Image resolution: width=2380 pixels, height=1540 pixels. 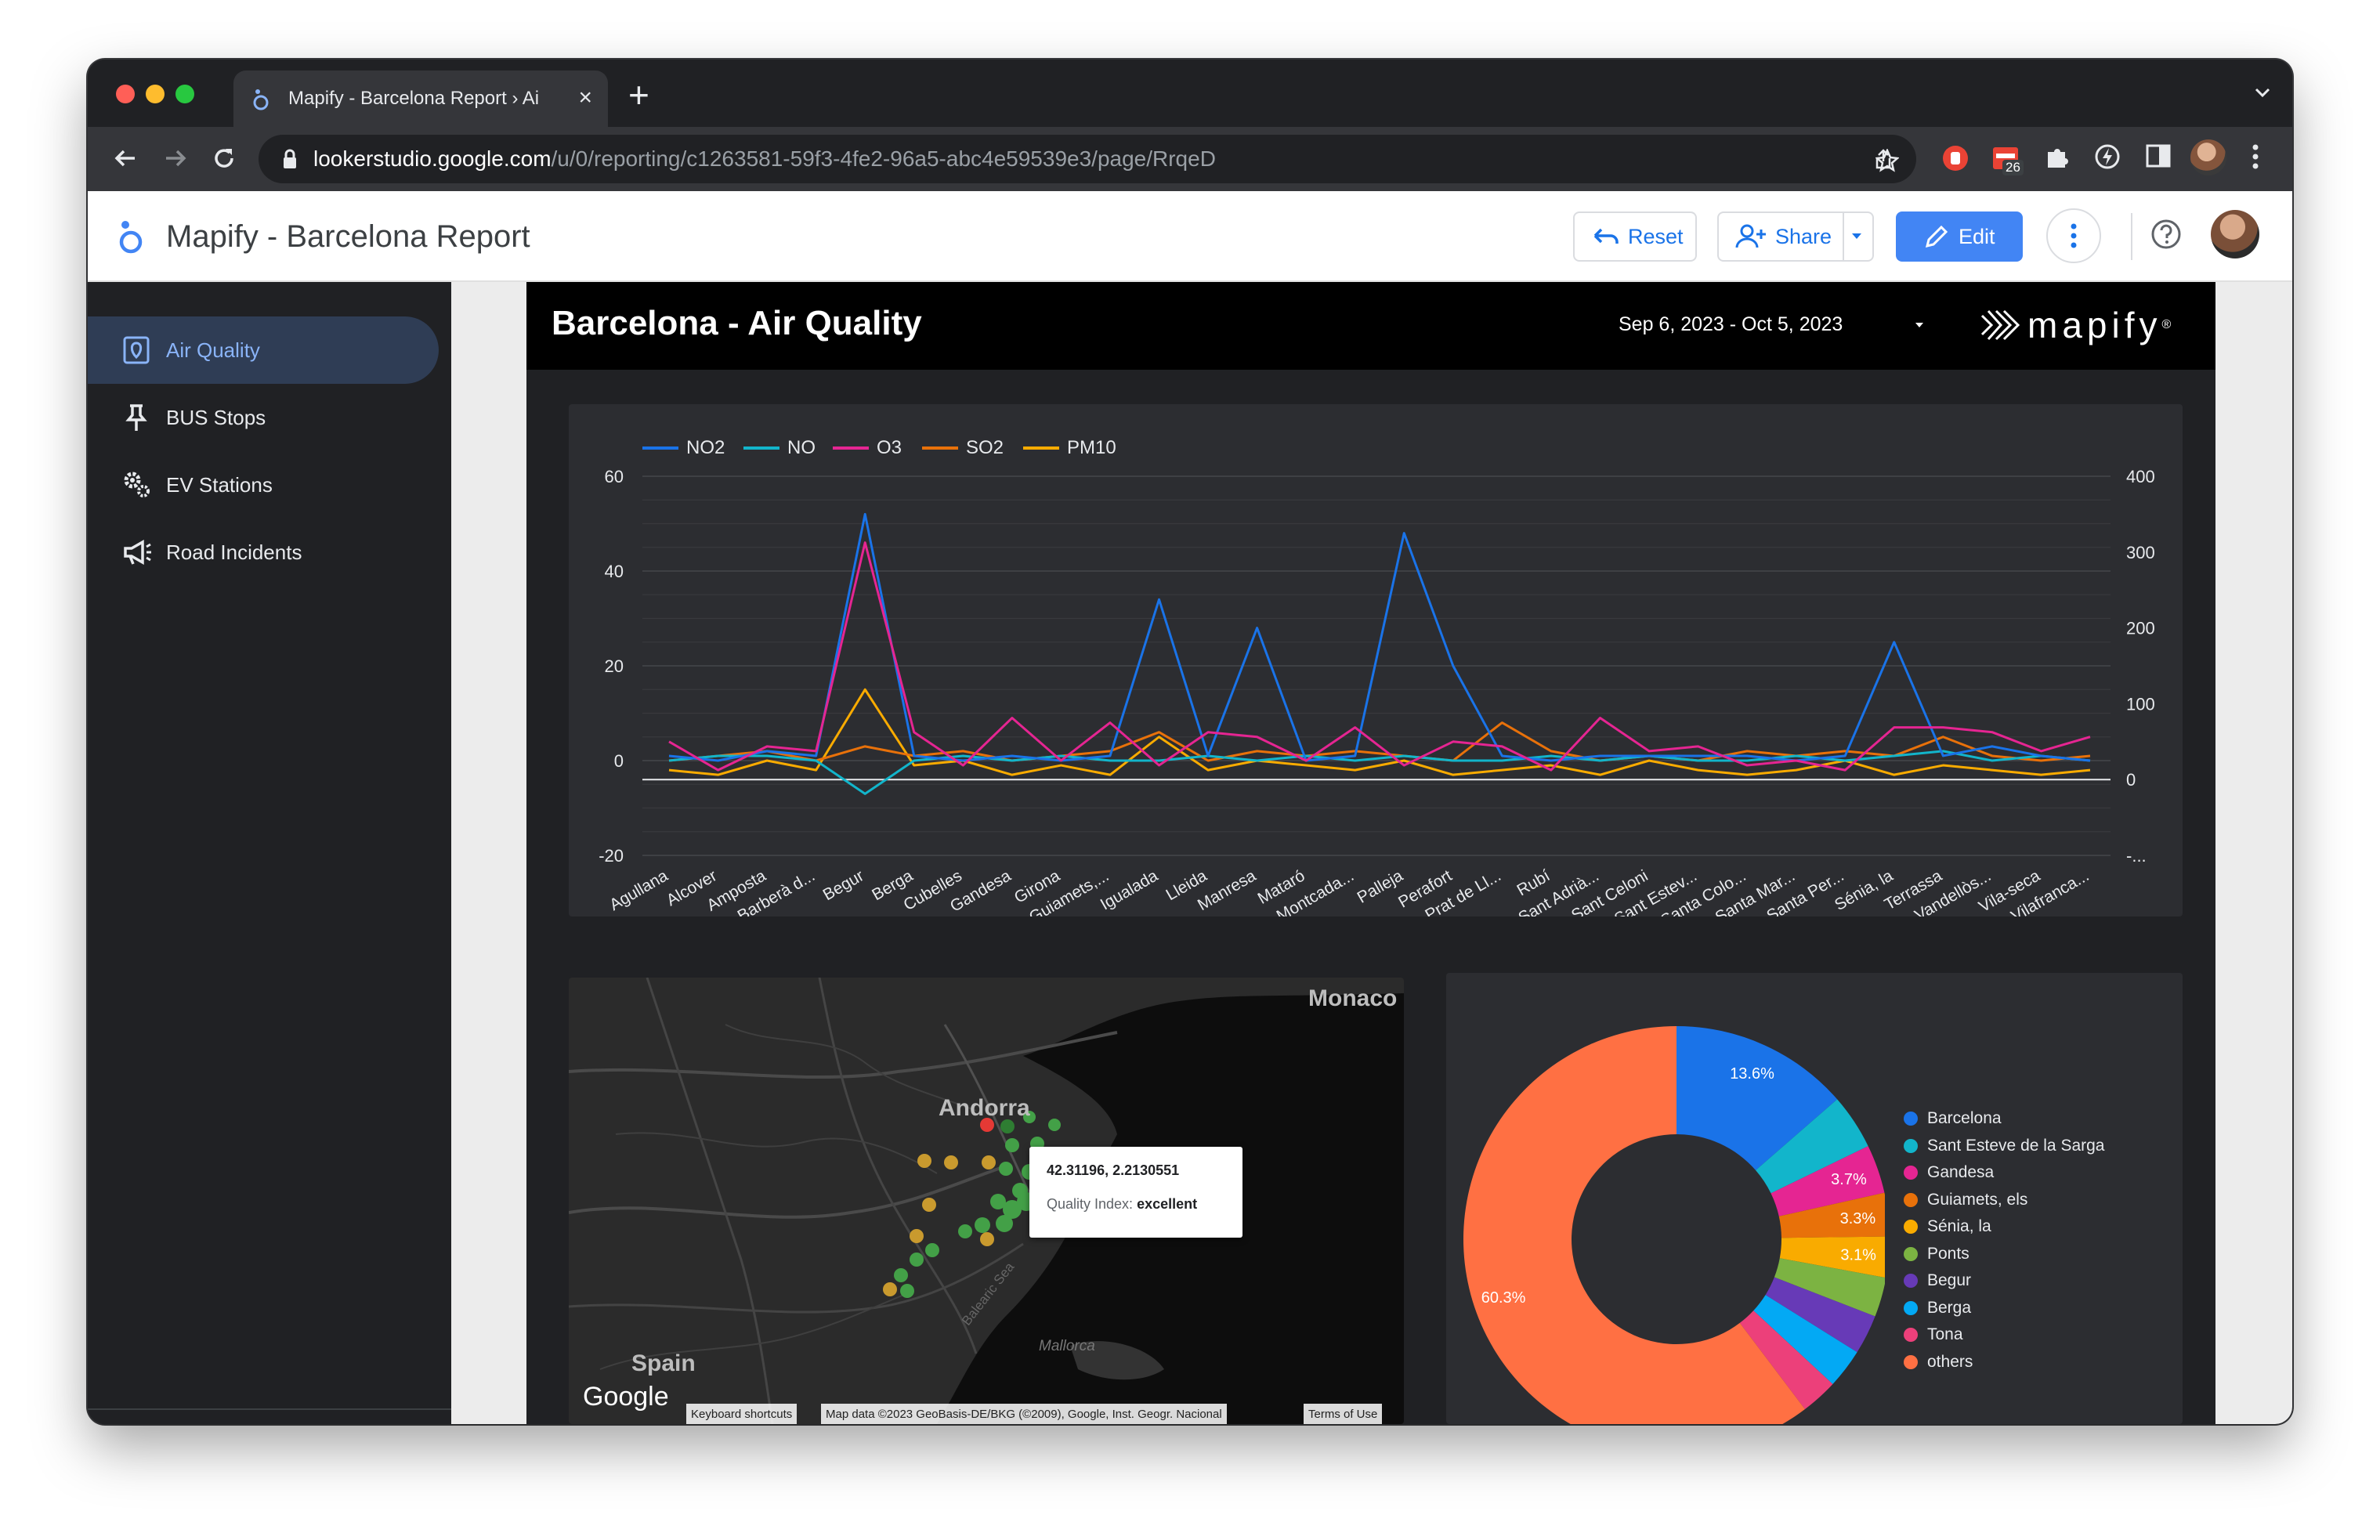 I want to click on share-divider, so click(x=1843, y=236).